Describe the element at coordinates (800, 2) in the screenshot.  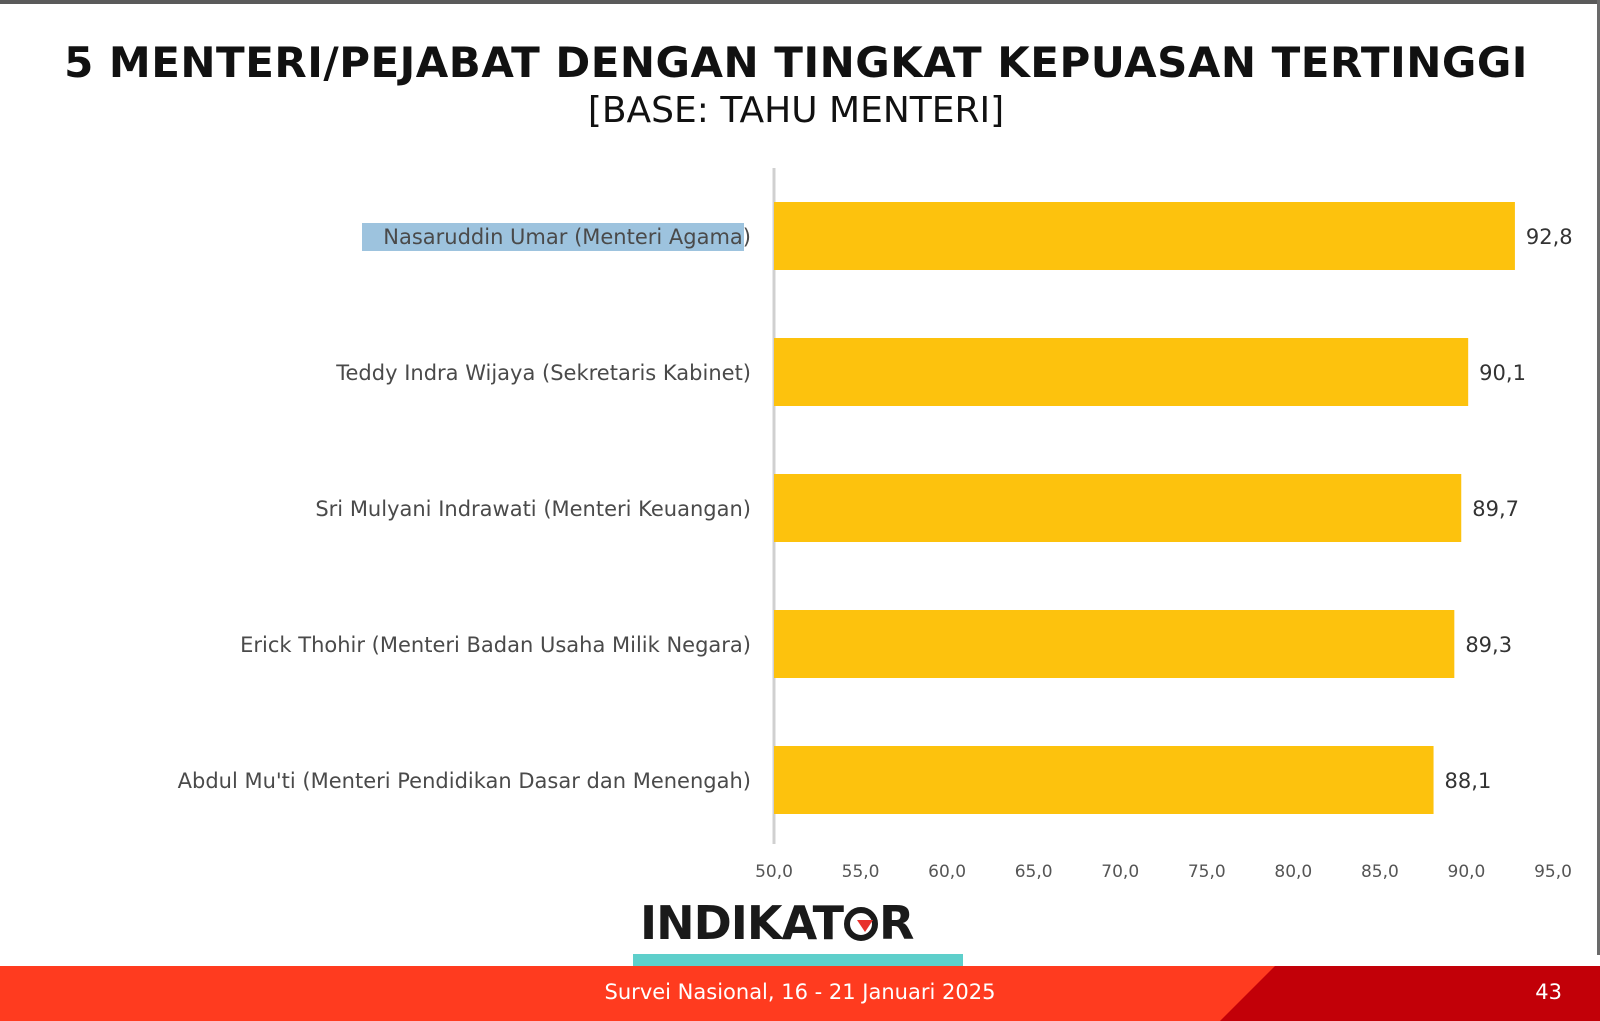
I see `top-border` at that location.